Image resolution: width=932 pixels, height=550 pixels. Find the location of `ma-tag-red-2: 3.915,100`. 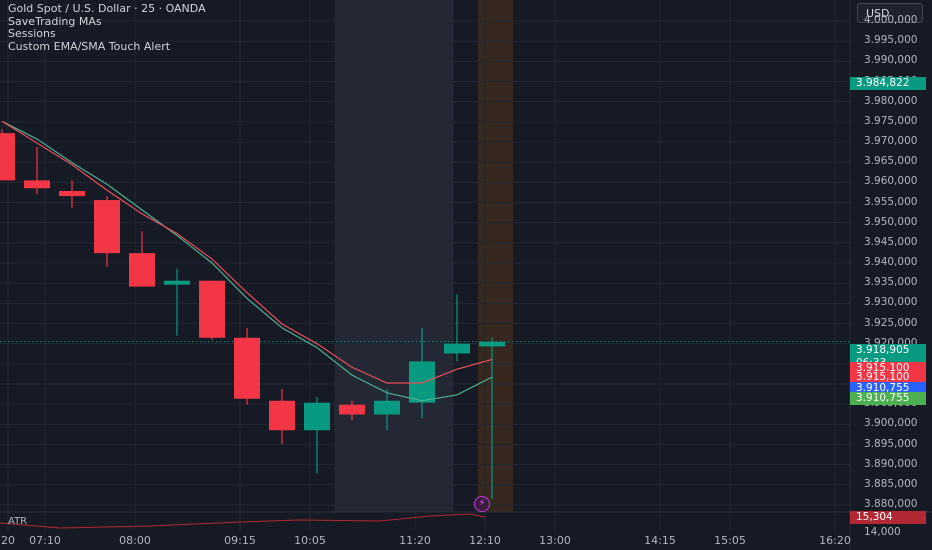

ma-tag-red-2: 3.915,100 is located at coordinates (888, 377).